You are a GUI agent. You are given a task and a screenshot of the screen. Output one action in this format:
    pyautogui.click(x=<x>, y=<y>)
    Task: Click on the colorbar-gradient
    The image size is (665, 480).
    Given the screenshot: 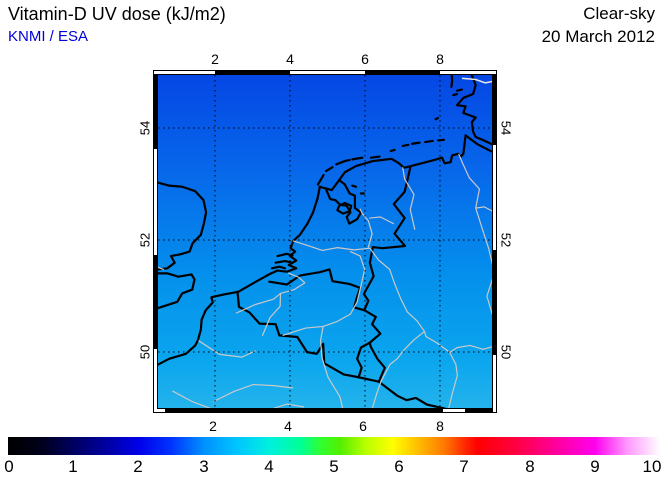 What is the action you would take?
    pyautogui.click(x=334, y=446)
    